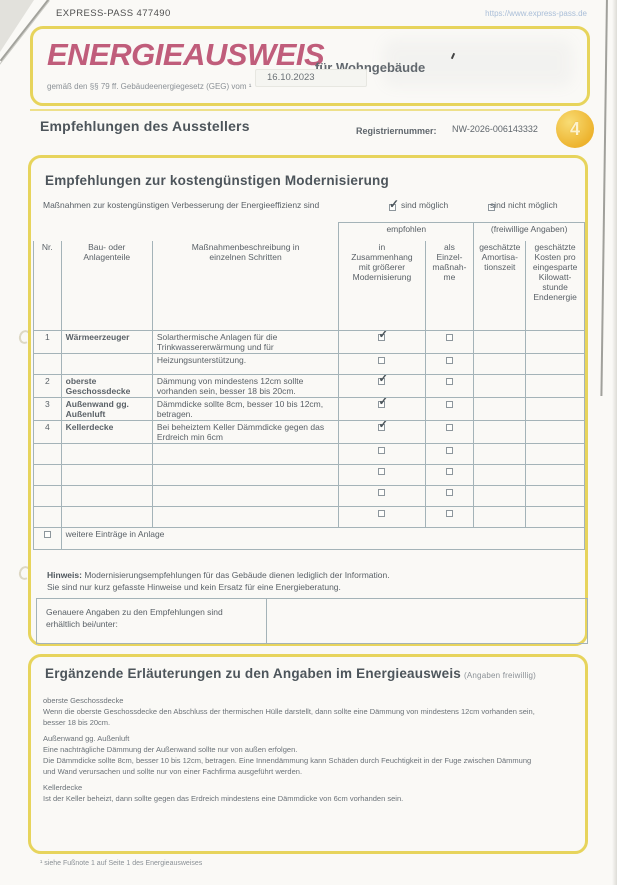 The height and width of the screenshot is (885, 617). What do you see at coordinates (47, 386) in the screenshot?
I see `nr-cell: 2` at bounding box center [47, 386].